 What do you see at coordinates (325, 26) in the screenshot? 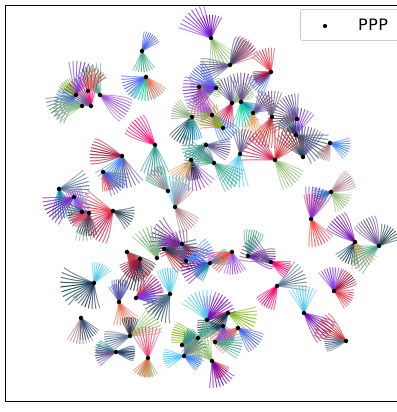
I see `legend-marker` at bounding box center [325, 26].